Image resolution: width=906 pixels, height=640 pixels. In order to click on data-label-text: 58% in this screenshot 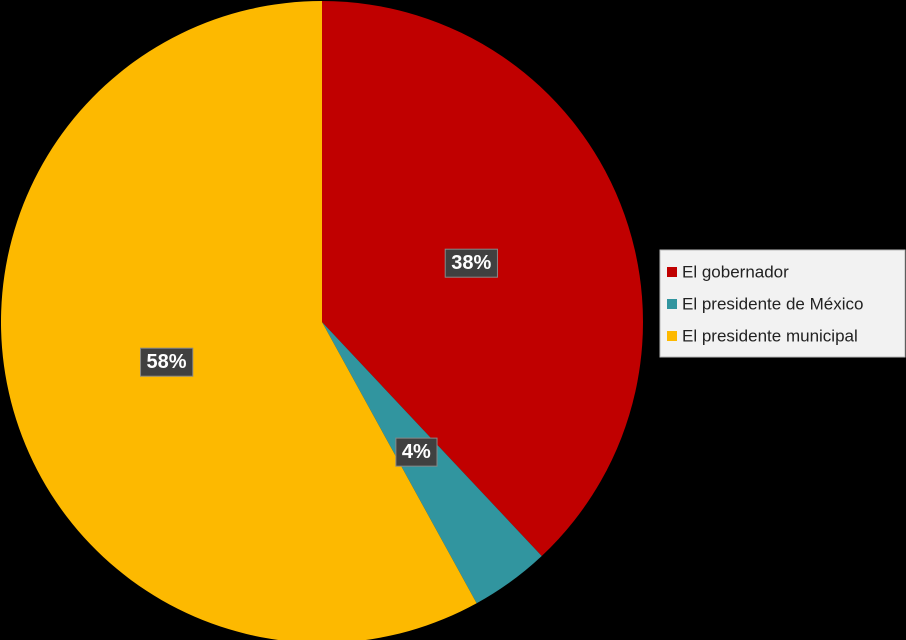, I will do `click(167, 362)`.